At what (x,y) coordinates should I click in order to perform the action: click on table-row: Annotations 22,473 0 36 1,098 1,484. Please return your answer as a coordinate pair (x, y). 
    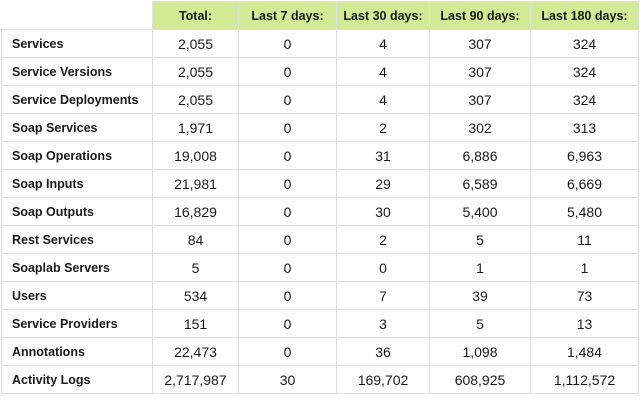
    Looking at the image, I should click on (320, 351).